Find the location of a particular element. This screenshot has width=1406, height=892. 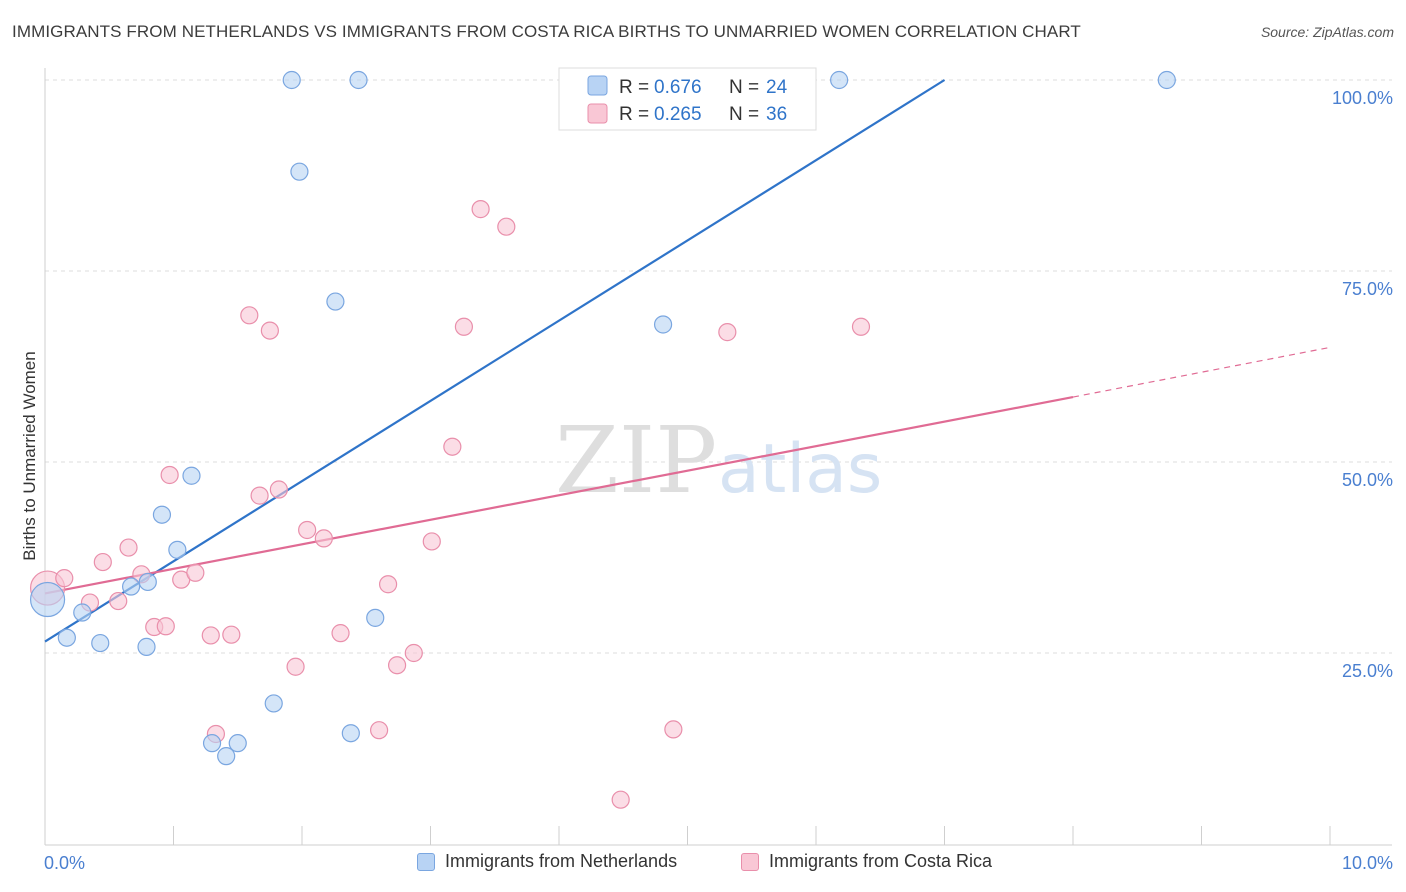

legend-swatch-costa-rica-bottom is located at coordinates (750, 861).